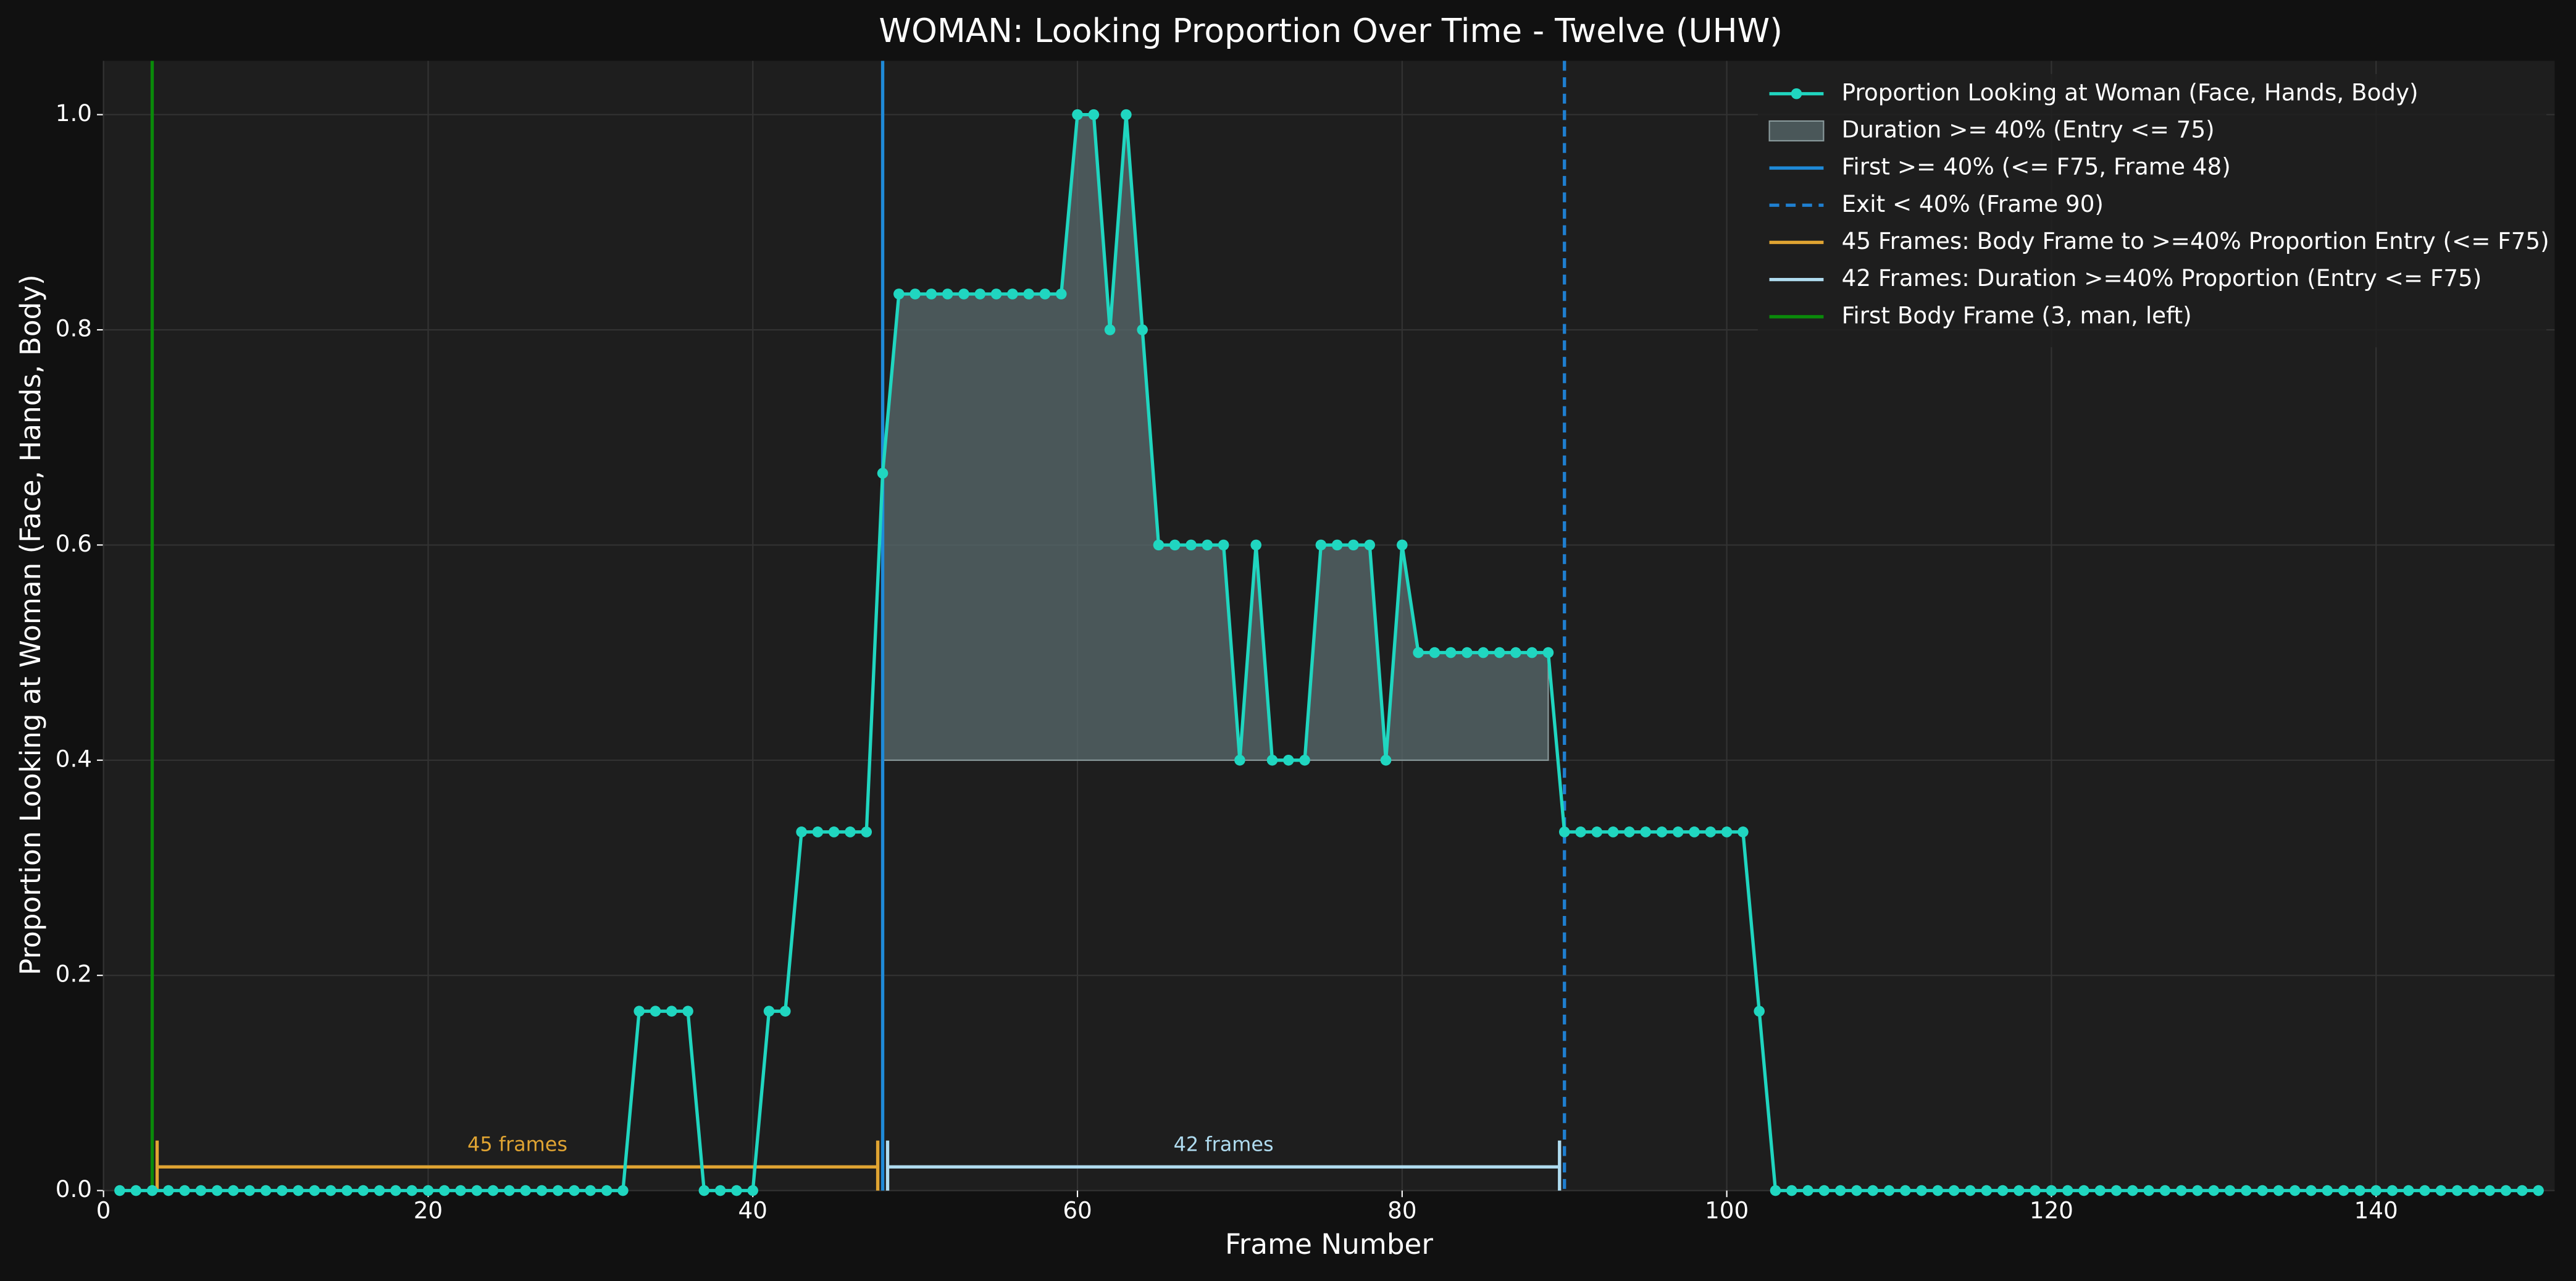  What do you see at coordinates (74, 1189) in the screenshot?
I see `y-tick-label: 0.0` at bounding box center [74, 1189].